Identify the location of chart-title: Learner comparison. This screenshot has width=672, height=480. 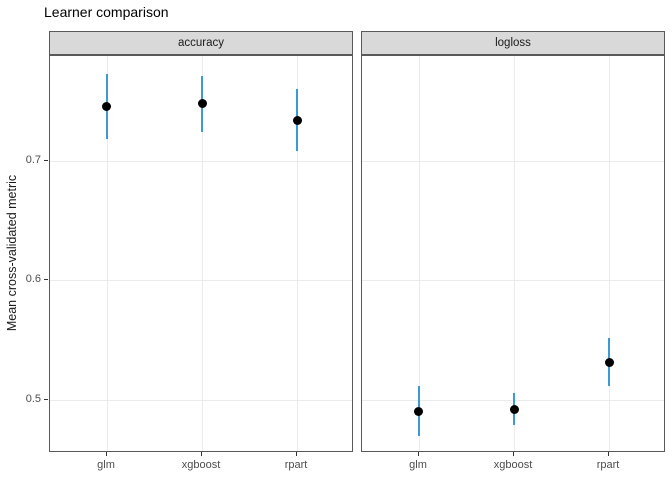
(106, 12).